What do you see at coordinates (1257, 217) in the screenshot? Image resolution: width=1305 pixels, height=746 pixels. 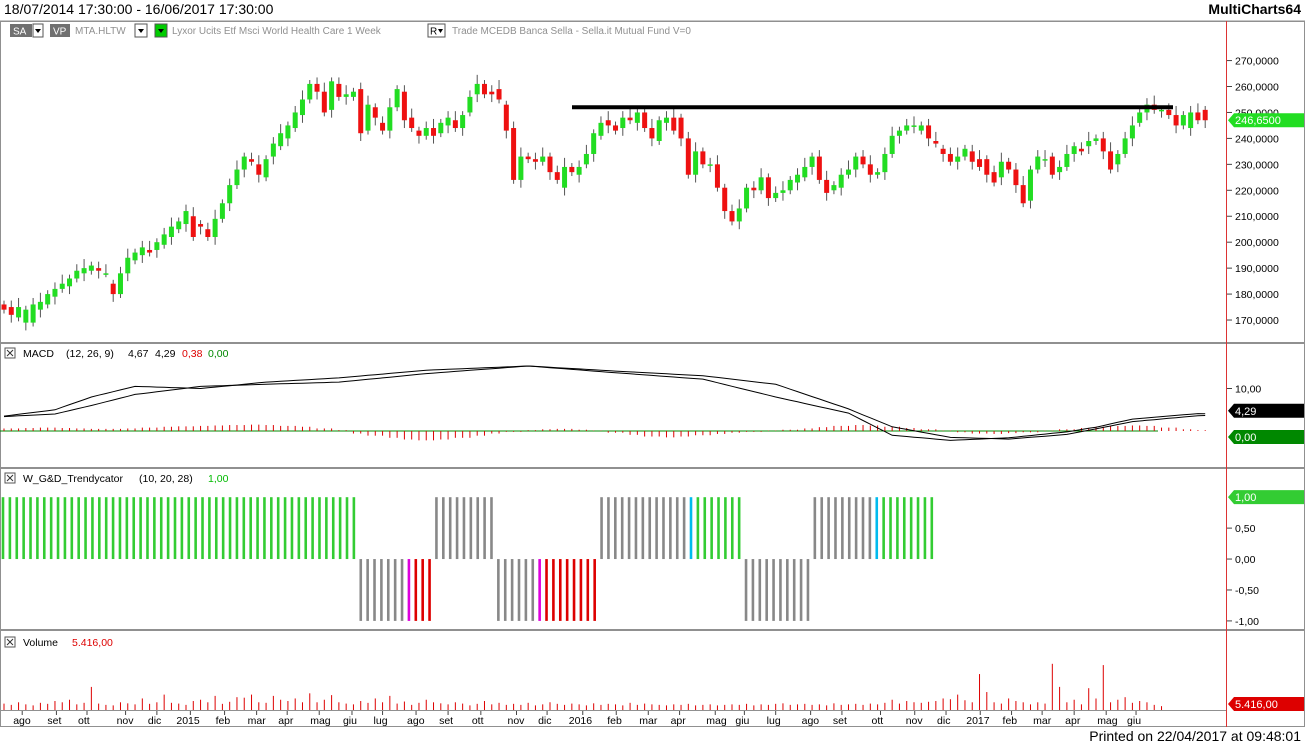 I see `price-tick-label: 210,0000` at bounding box center [1257, 217].